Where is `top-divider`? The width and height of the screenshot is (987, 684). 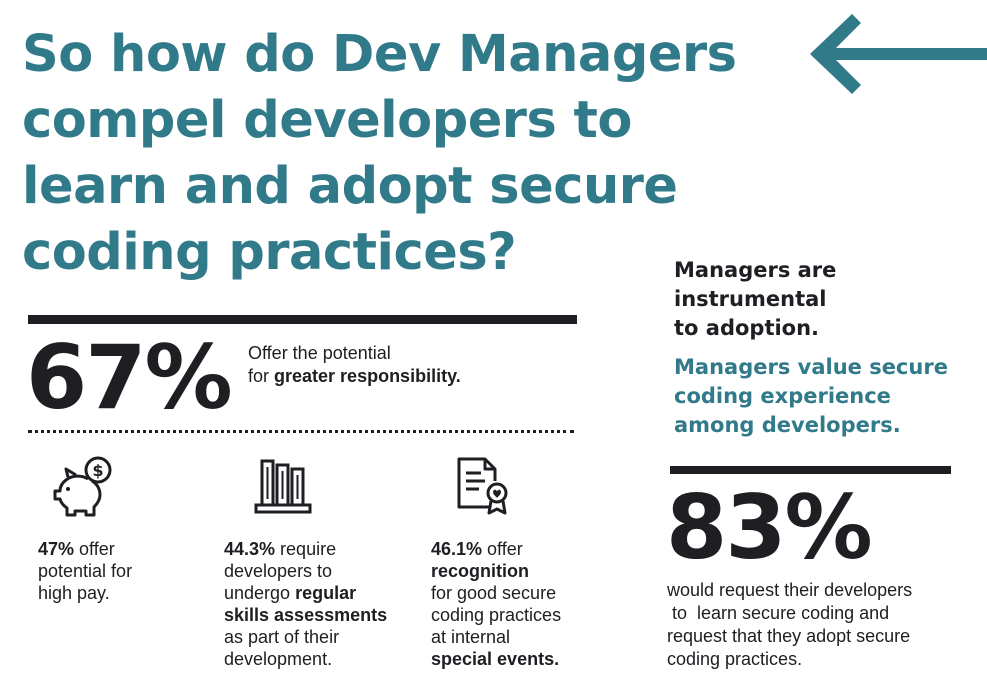
top-divider is located at coordinates (302, 319).